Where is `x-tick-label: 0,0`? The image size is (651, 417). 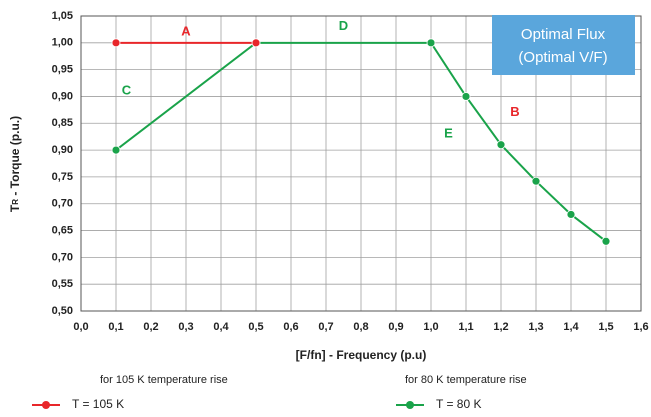
x-tick-label: 0,0 is located at coordinates (80, 327).